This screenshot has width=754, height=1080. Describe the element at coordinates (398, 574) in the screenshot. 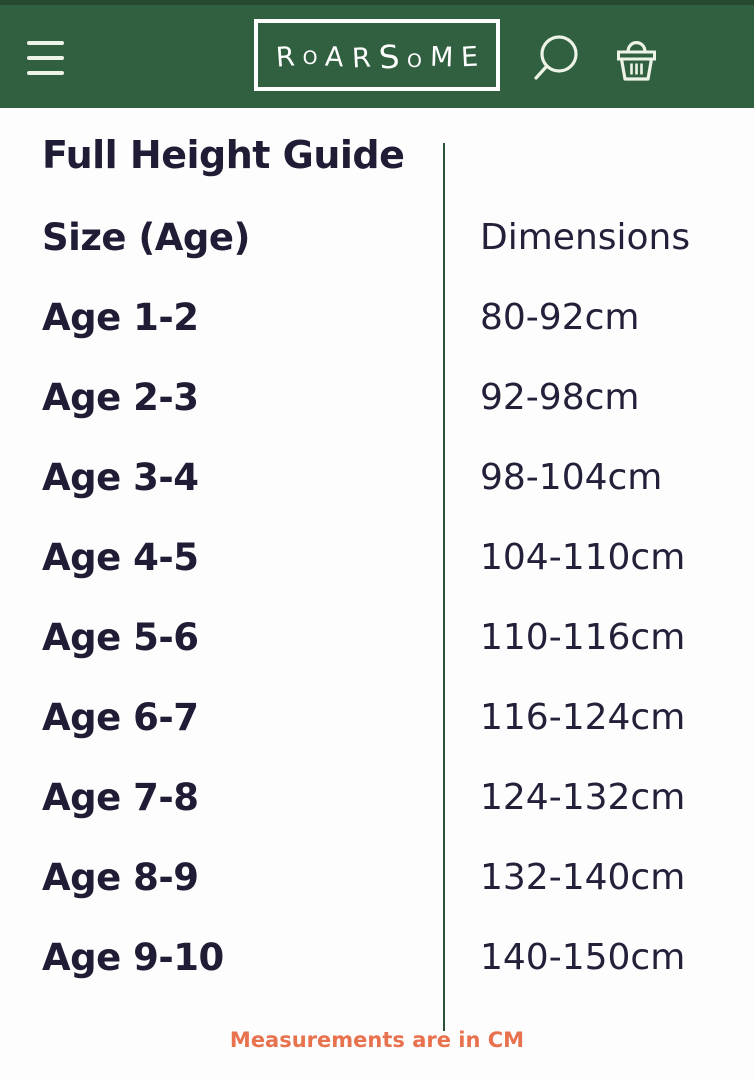

I see `table-row: Age 4-5 104-110cm` at that location.